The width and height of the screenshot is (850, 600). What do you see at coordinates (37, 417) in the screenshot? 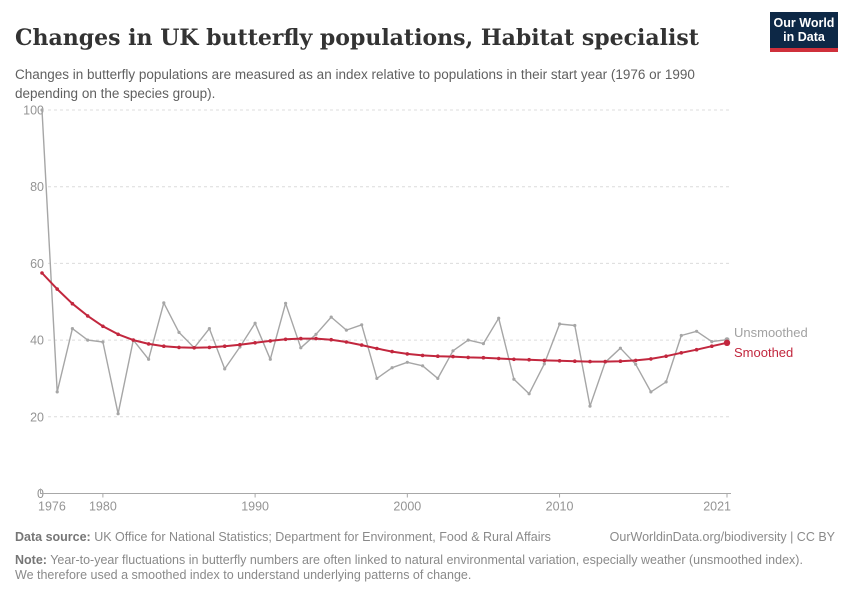
I see `y-axis-tick-label: 20` at bounding box center [37, 417].